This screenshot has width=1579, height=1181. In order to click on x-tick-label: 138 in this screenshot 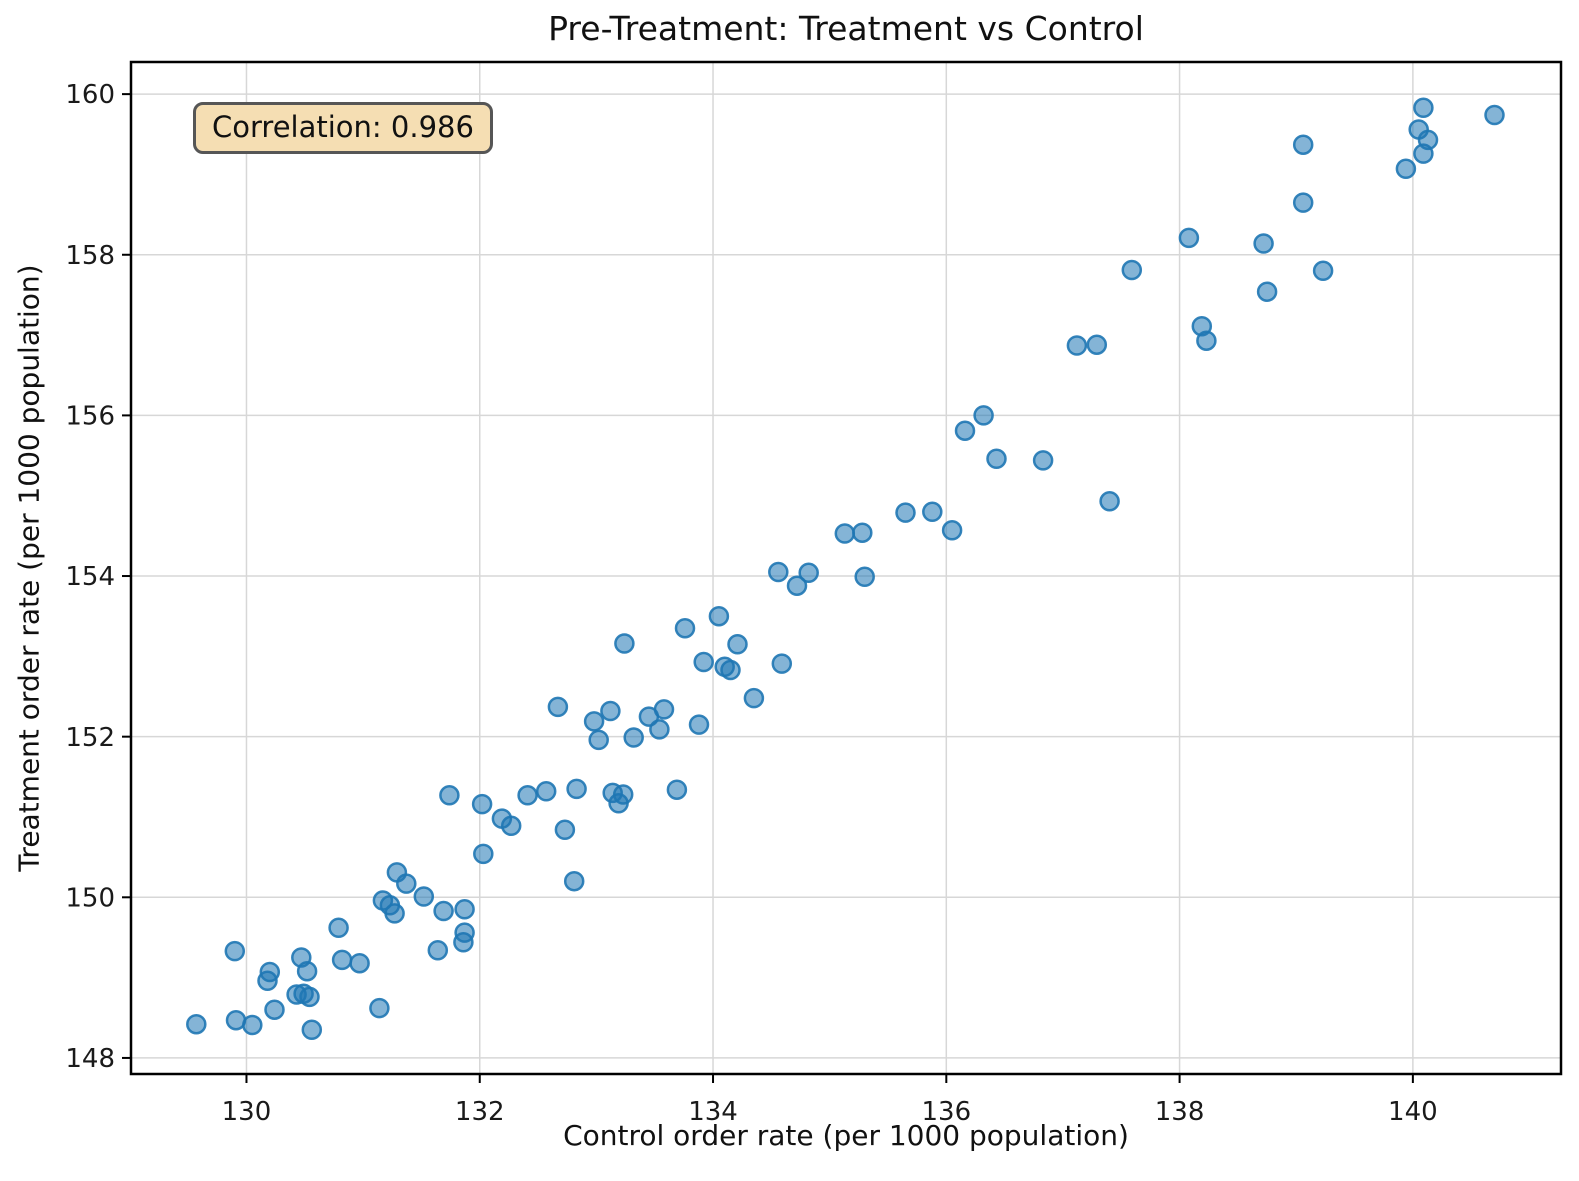, I will do `click(1180, 1112)`.